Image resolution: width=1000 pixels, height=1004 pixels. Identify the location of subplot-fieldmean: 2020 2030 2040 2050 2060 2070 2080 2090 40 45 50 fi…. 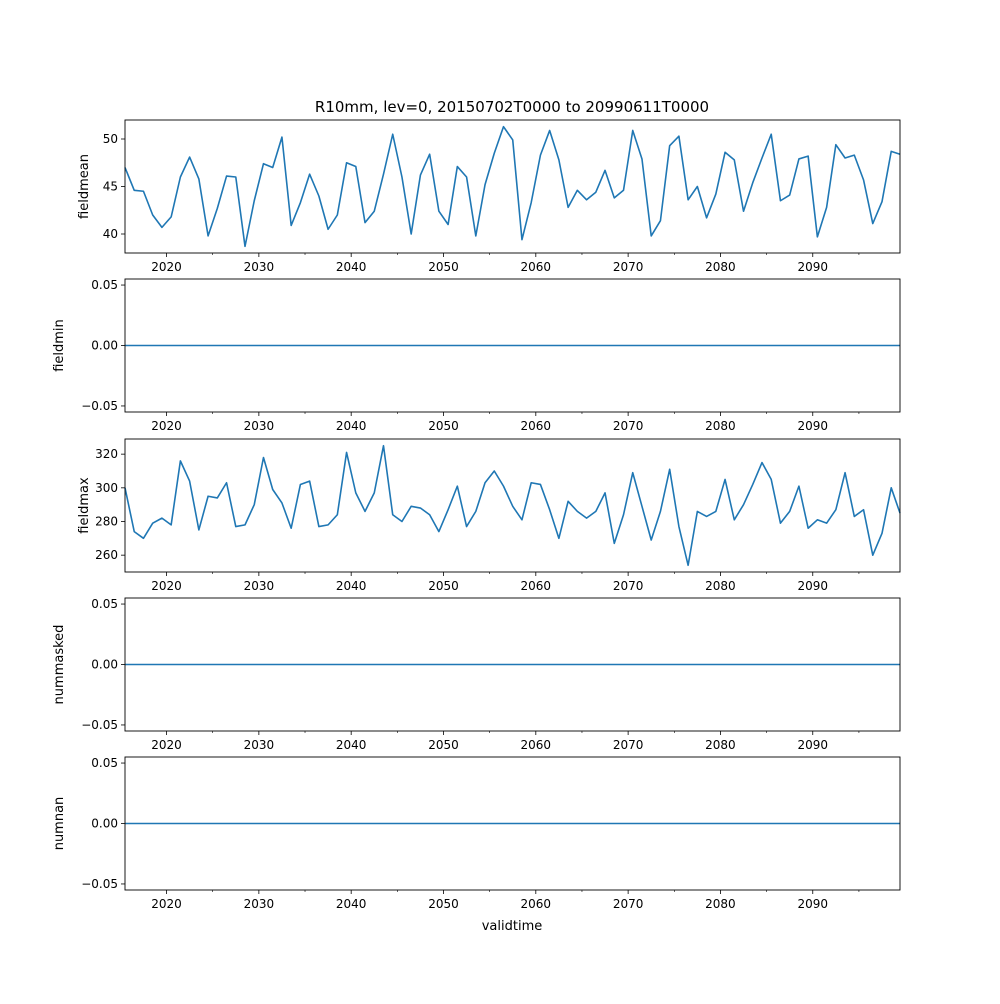
(488, 197).